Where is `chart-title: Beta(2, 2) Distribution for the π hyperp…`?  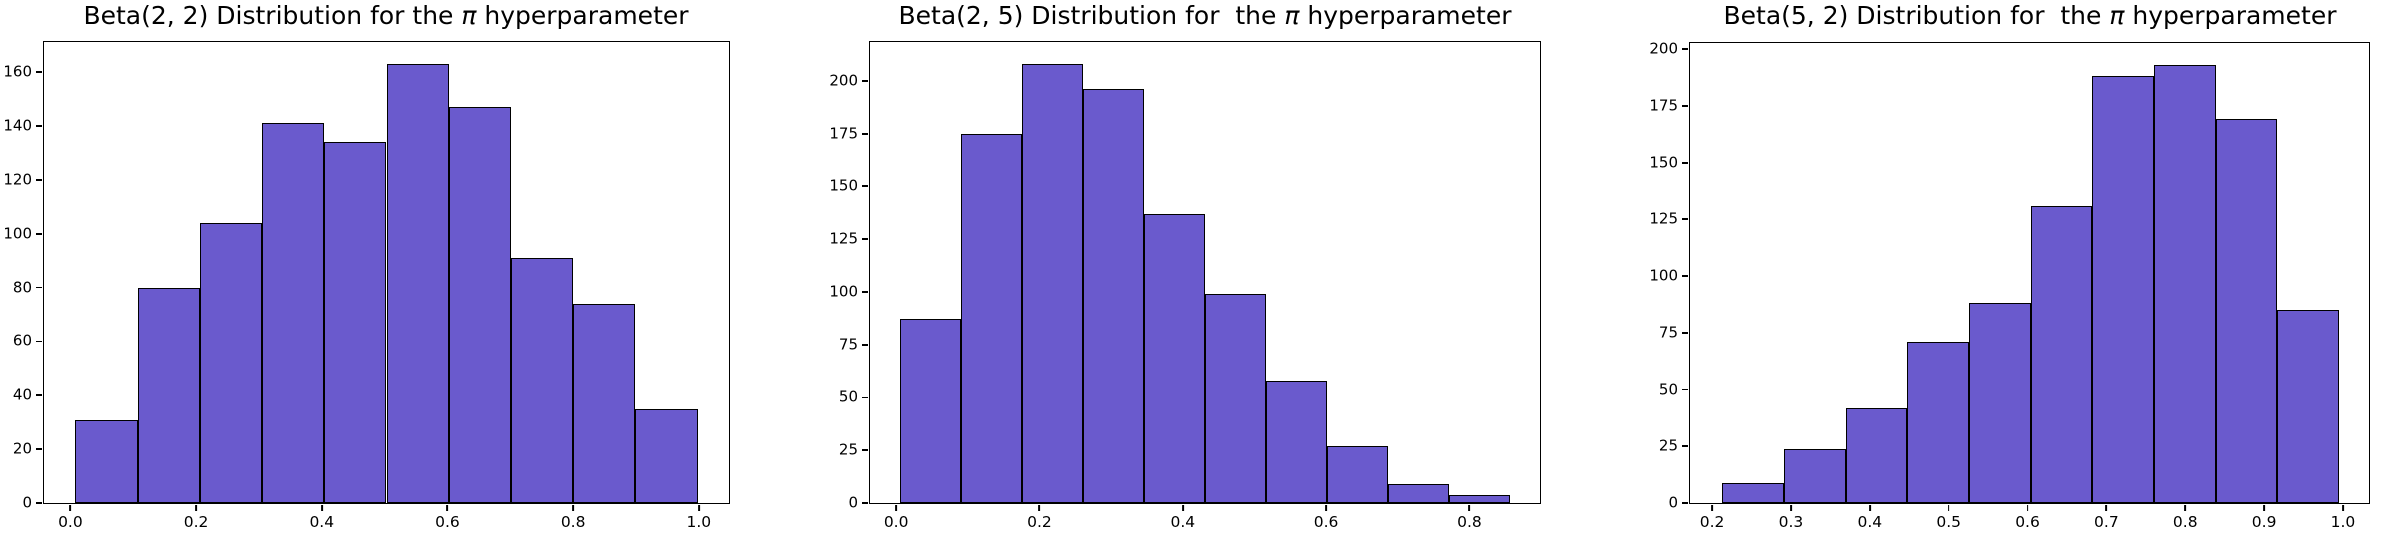 chart-title: Beta(2, 2) Distribution for the π hyperp… is located at coordinates (385, 15).